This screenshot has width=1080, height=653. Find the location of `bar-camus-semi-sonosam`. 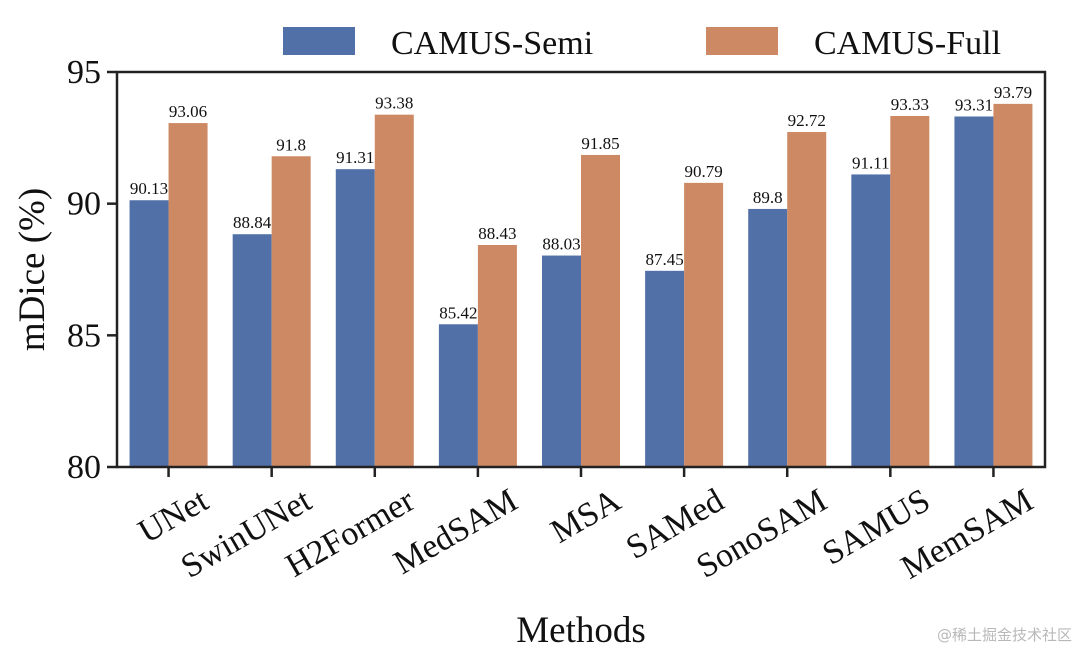

bar-camus-semi-sonosam is located at coordinates (768, 337).